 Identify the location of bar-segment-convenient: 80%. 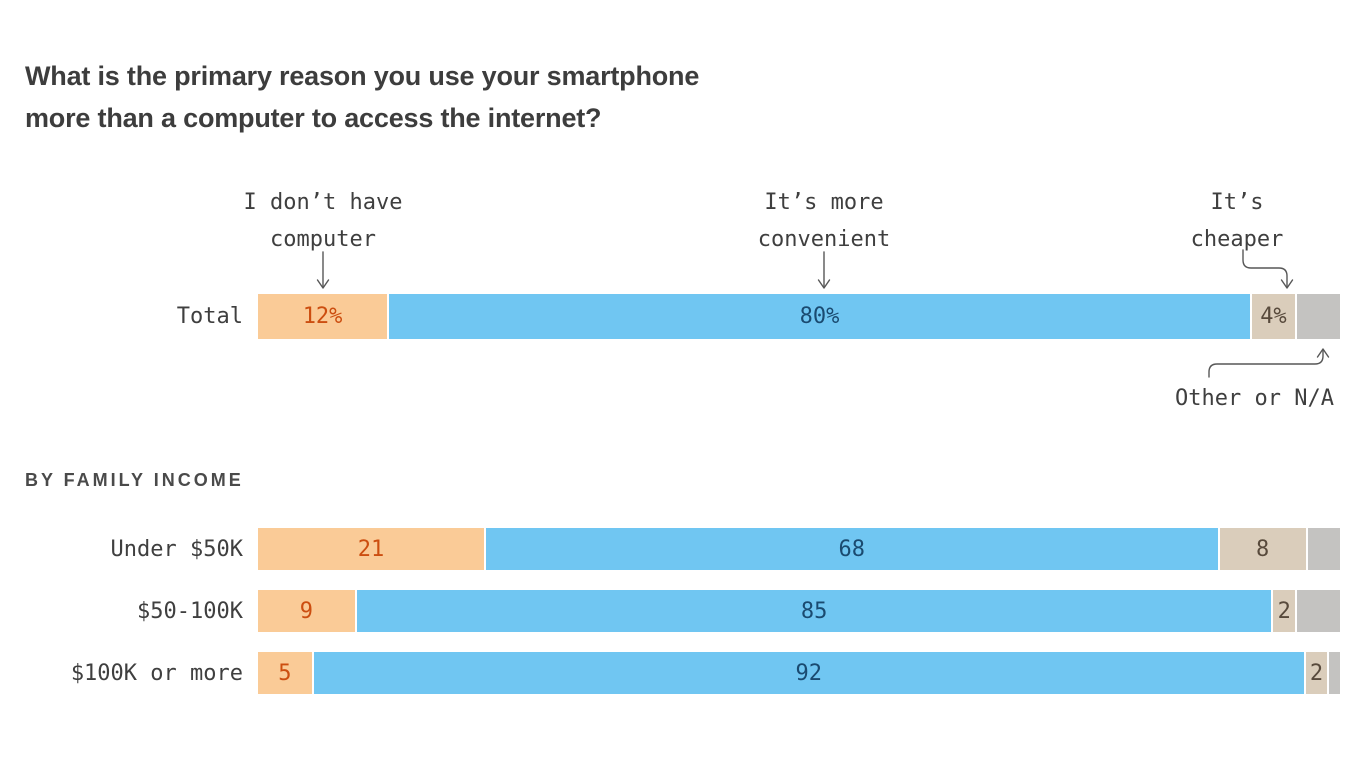
(819, 316).